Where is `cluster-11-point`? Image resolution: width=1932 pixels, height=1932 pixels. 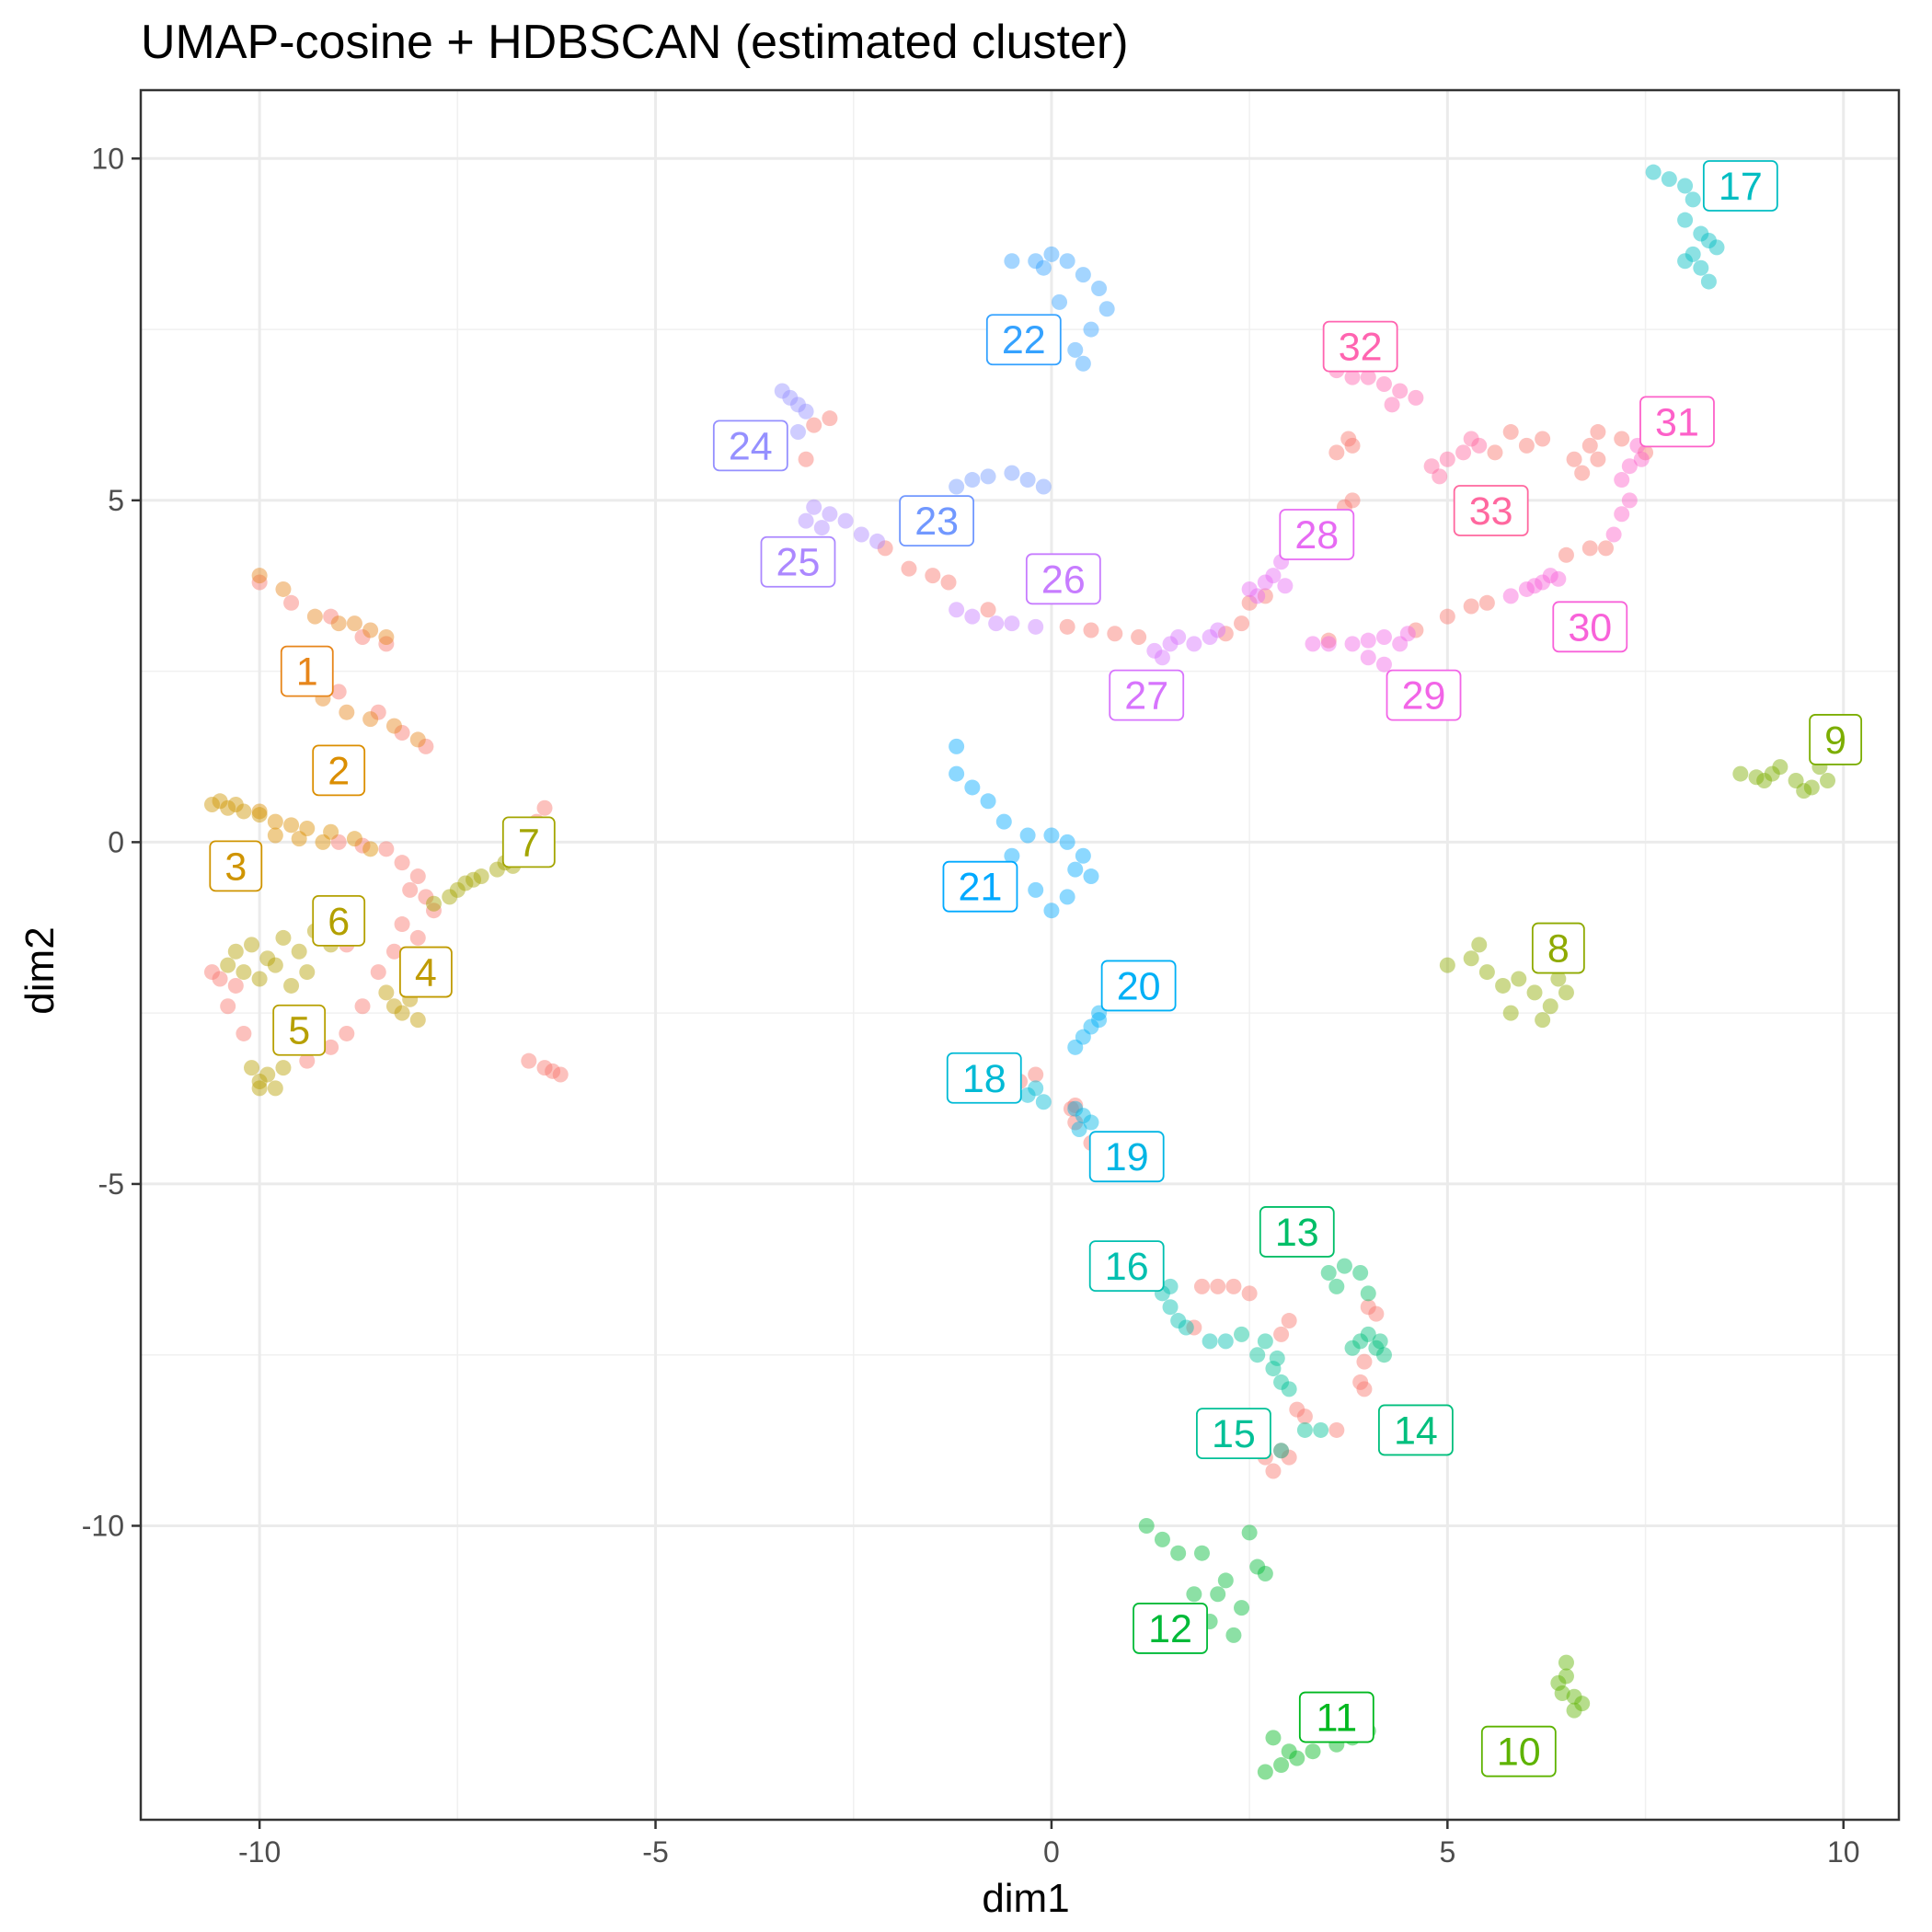 cluster-11-point is located at coordinates (1281, 1765).